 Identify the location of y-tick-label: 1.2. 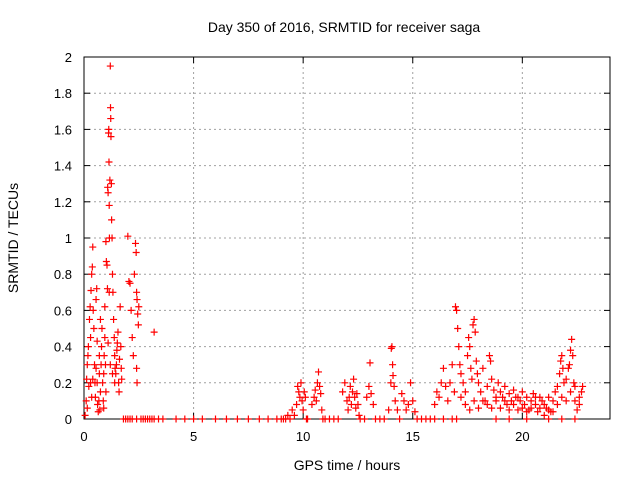
(63, 202).